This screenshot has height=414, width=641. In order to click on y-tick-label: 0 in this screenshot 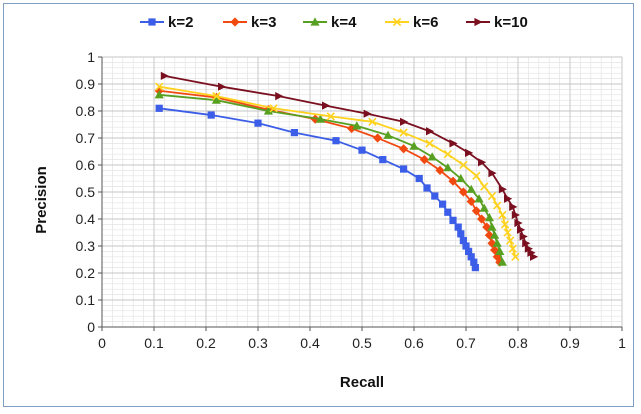, I will do `click(91, 327)`.